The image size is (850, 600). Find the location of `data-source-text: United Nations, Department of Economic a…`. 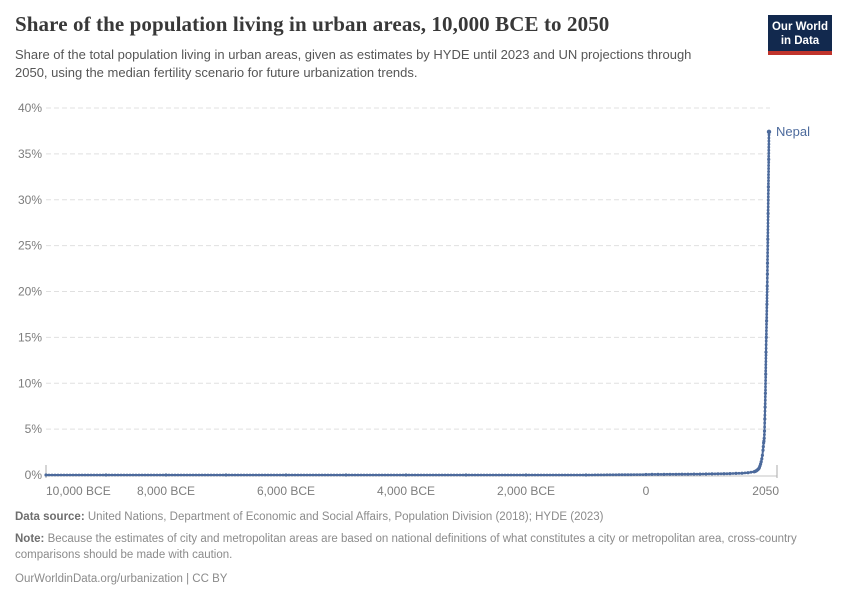

data-source-text: United Nations, Department of Economic a… is located at coordinates (344, 517).